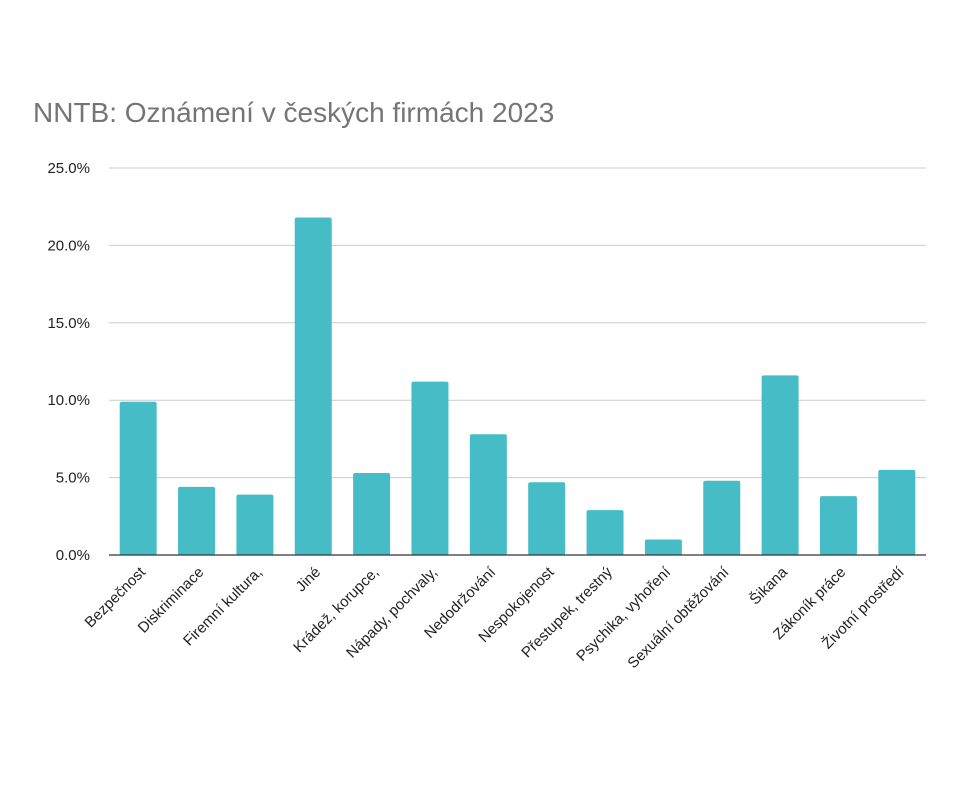  I want to click on y-tick-label: 10.0%, so click(68, 400).